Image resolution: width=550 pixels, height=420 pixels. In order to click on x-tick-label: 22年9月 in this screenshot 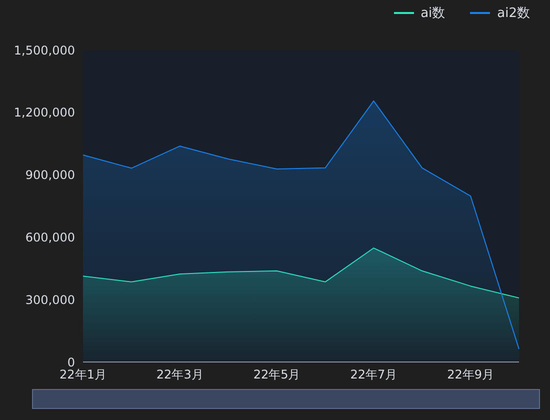, I will do `click(470, 375)`.